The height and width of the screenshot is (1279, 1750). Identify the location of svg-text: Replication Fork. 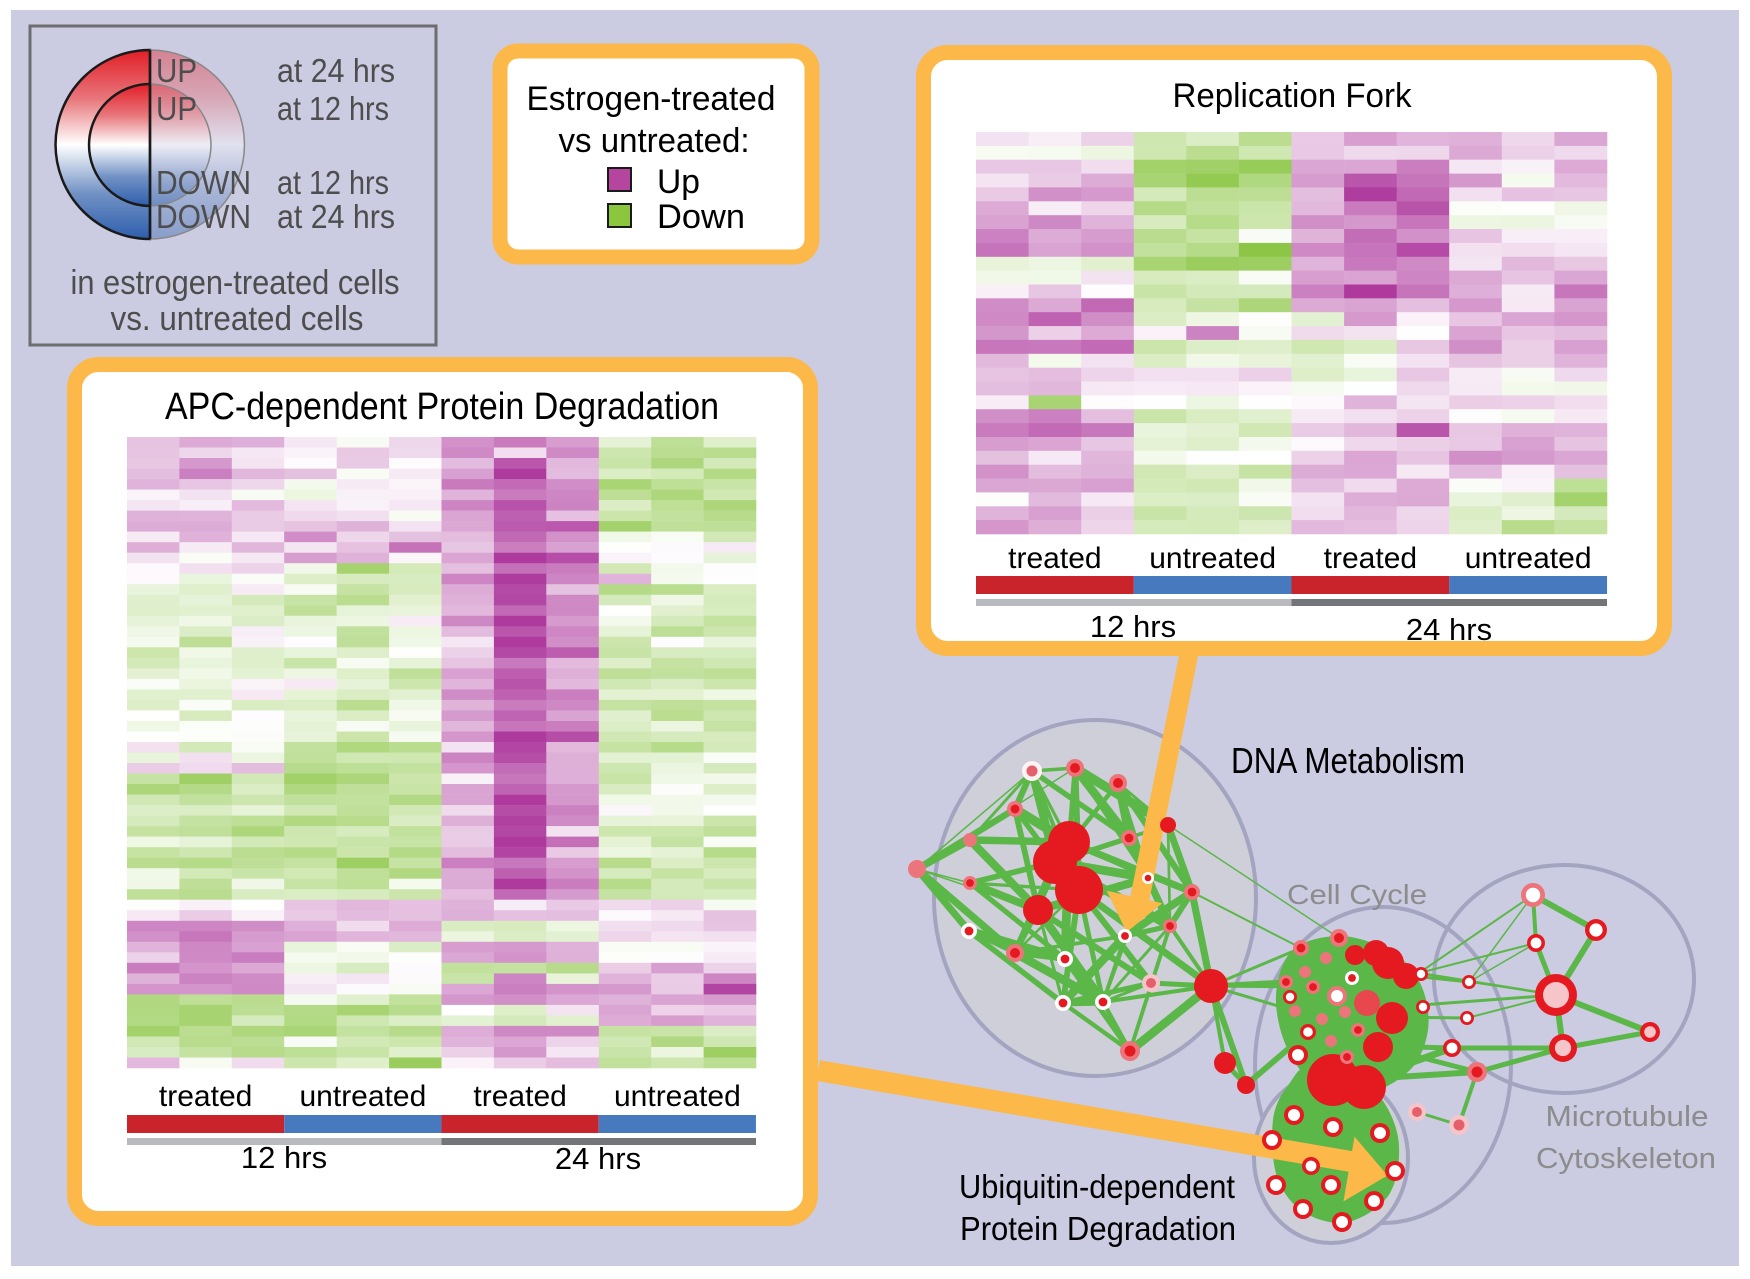
(1293, 96).